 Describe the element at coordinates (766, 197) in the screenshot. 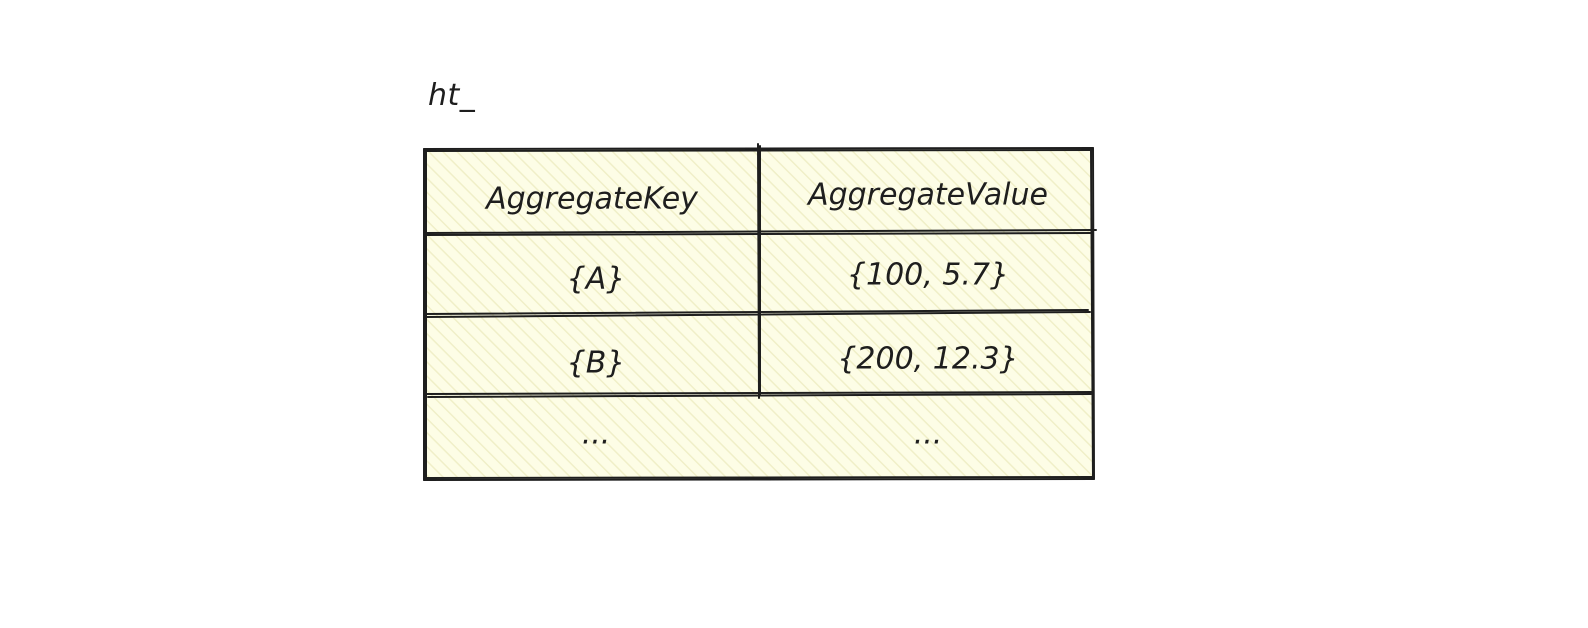

I see `table-header-row: AggregateKey AggregateValue` at that location.